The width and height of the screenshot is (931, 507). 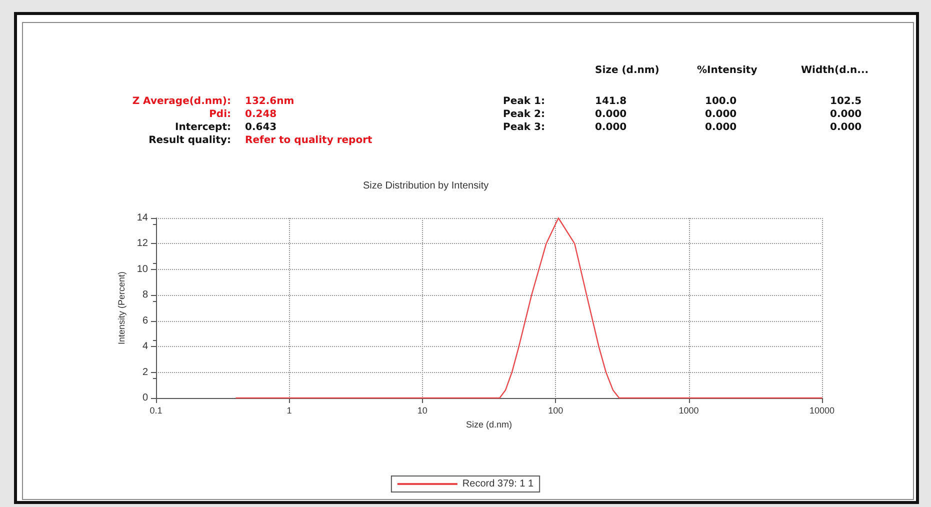 What do you see at coordinates (422, 411) in the screenshot?
I see `x-tick-label: 10` at bounding box center [422, 411].